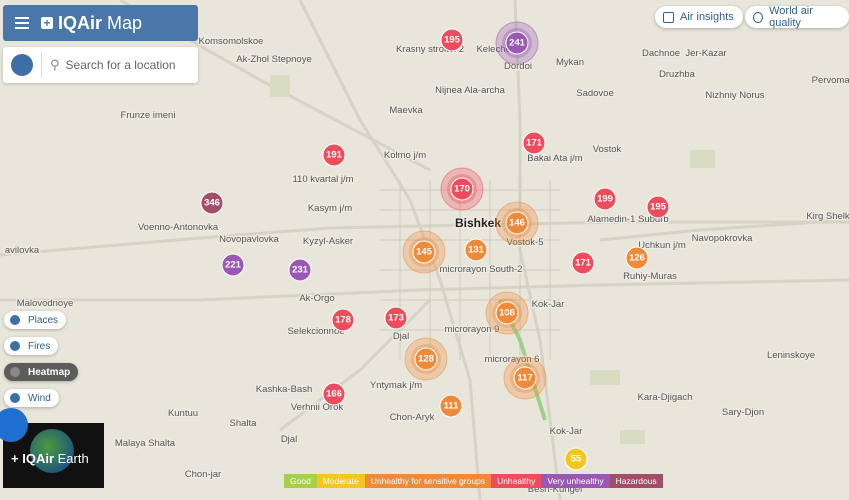 The width and height of the screenshot is (849, 500). Describe the element at coordinates (595, 93) in the screenshot. I see `place-label: Sadovoe` at that location.